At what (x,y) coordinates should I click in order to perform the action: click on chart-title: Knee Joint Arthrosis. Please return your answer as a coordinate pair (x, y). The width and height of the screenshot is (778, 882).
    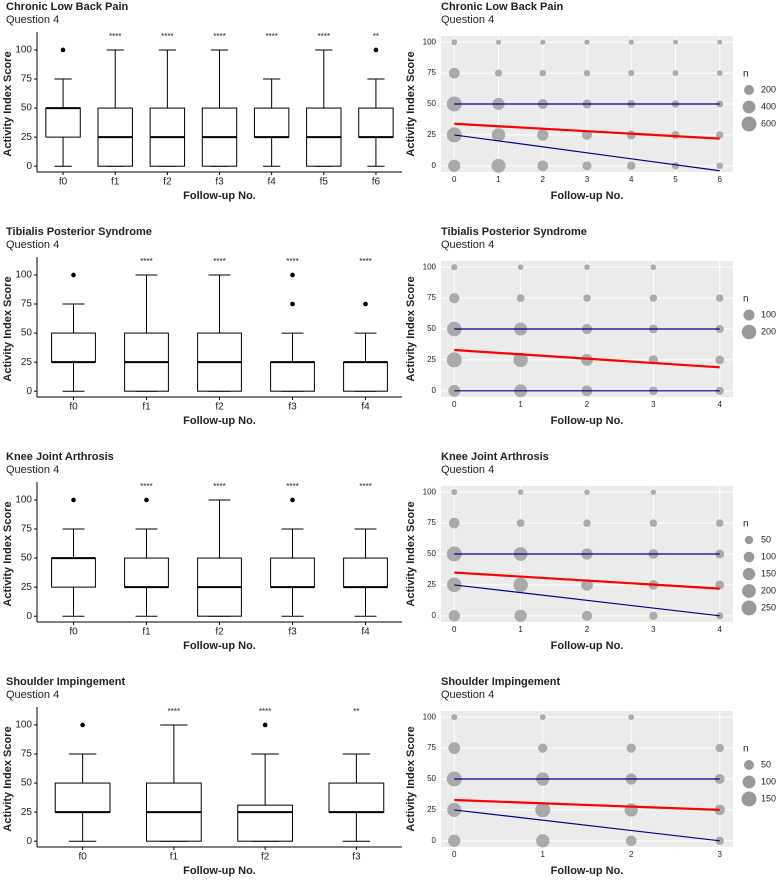
    Looking at the image, I should click on (495, 457).